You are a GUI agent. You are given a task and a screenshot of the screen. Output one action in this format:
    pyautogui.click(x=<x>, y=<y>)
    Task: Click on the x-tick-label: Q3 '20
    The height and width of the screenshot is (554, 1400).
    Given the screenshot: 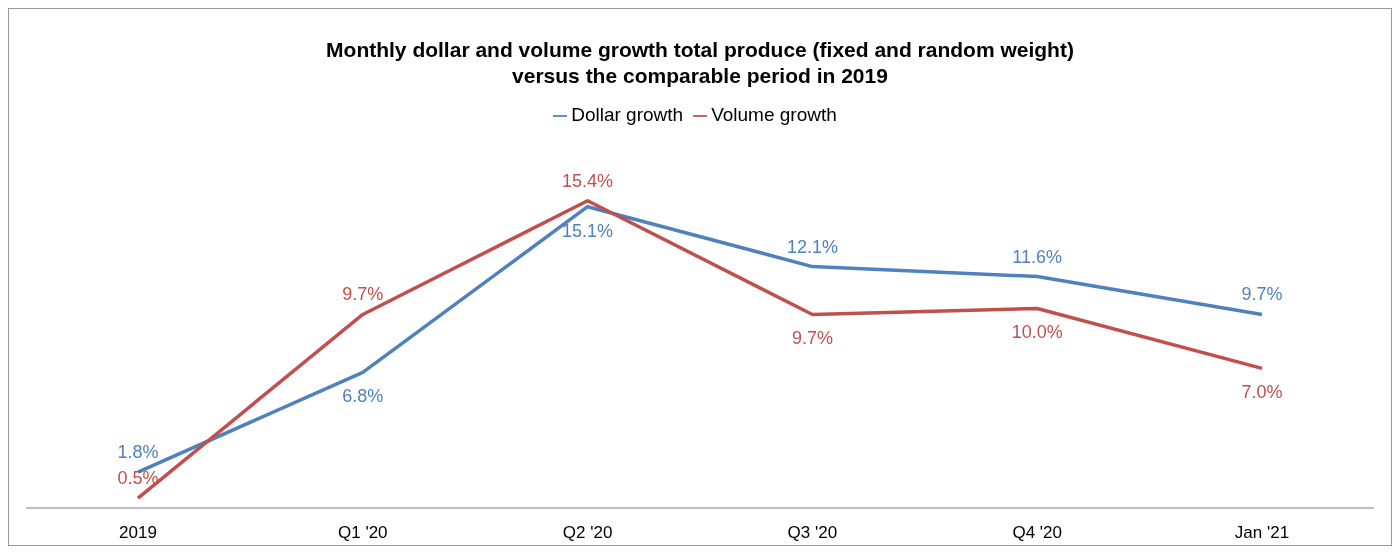 What is the action you would take?
    pyautogui.click(x=812, y=533)
    